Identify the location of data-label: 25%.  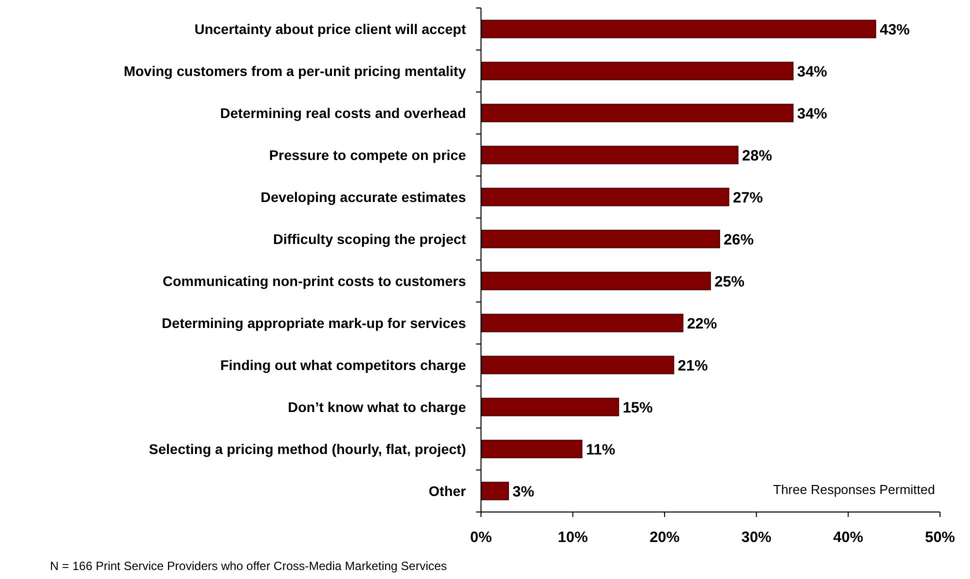
(729, 281).